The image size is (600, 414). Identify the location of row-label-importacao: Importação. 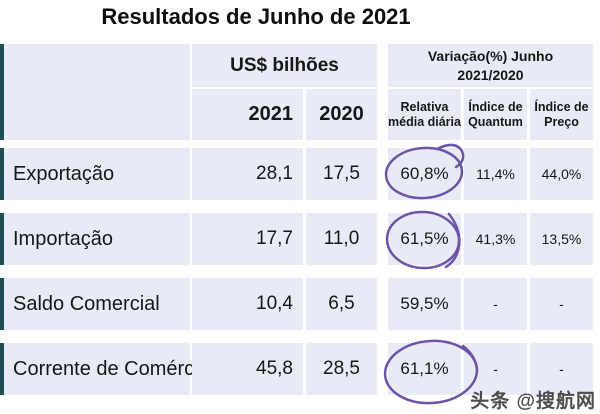
(95, 239).